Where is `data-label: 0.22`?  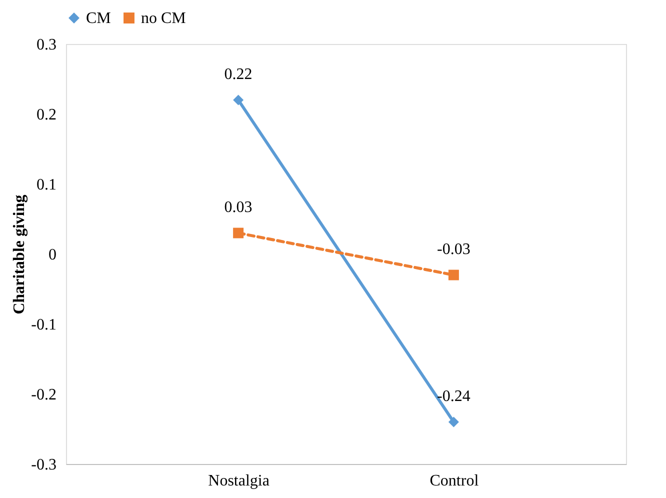
data-label: 0.22 is located at coordinates (238, 74).